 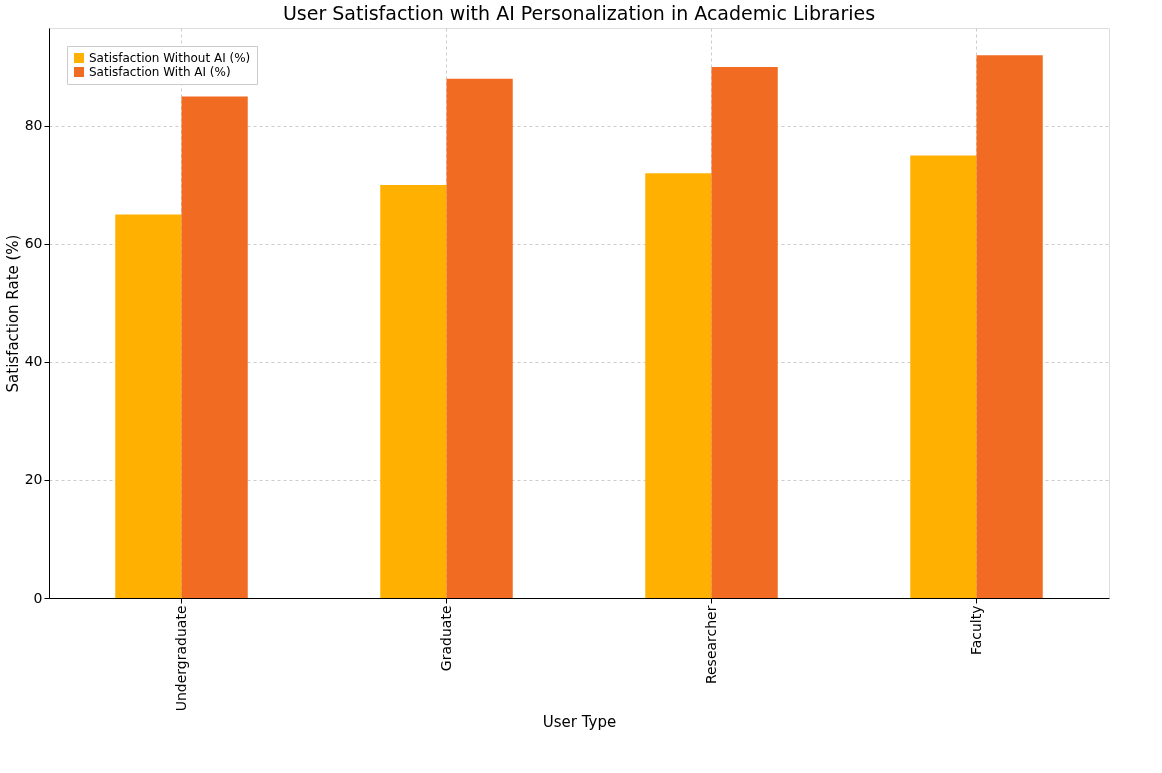 I want to click on chart-title: User Satisfaction with AI Personalization in Academic Libraries, so click(x=579, y=13).